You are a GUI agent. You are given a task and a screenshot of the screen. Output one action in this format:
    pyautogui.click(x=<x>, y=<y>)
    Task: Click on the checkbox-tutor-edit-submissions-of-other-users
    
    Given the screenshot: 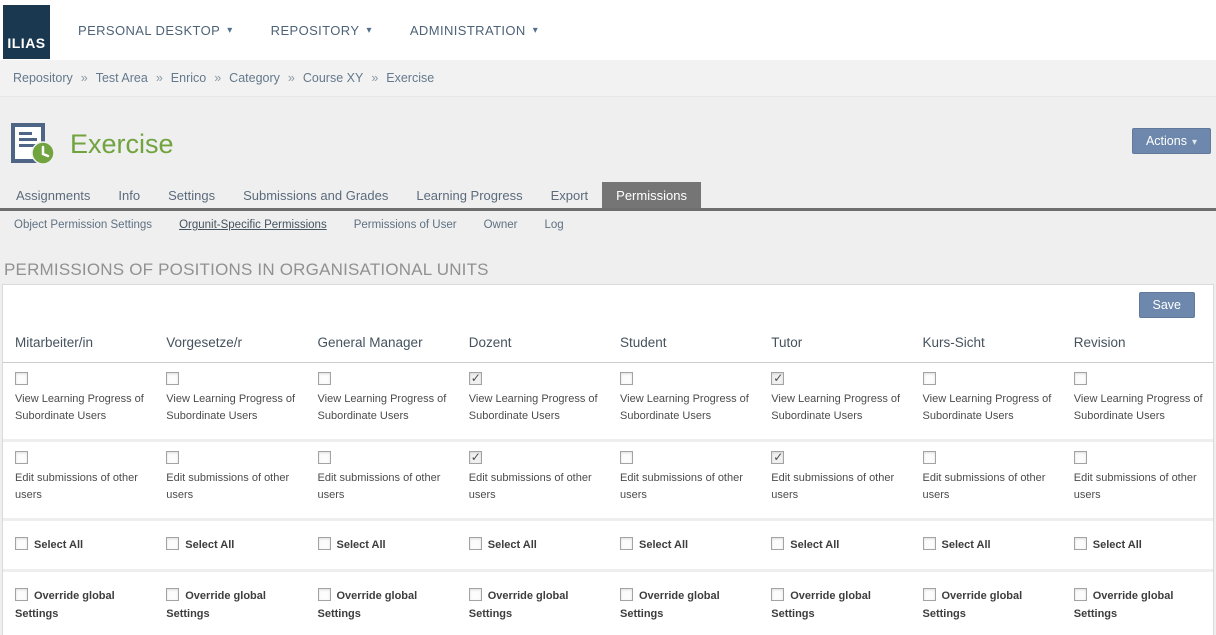 What is the action you would take?
    pyautogui.click(x=778, y=457)
    